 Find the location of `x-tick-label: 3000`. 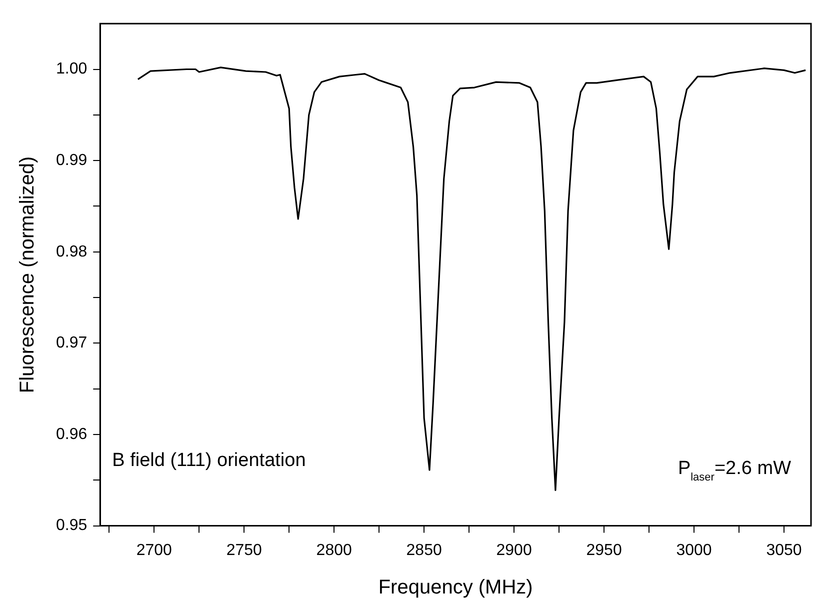

x-tick-label: 3000 is located at coordinates (694, 550).